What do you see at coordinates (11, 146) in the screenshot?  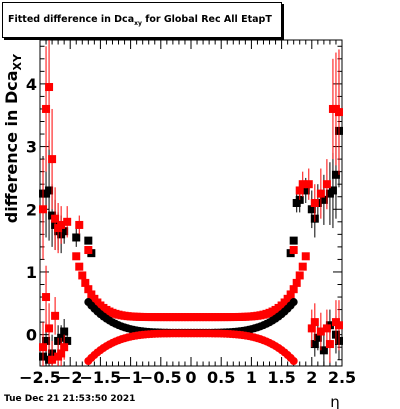 I see `y-axis-label-main: difference in Dca` at bounding box center [11, 146].